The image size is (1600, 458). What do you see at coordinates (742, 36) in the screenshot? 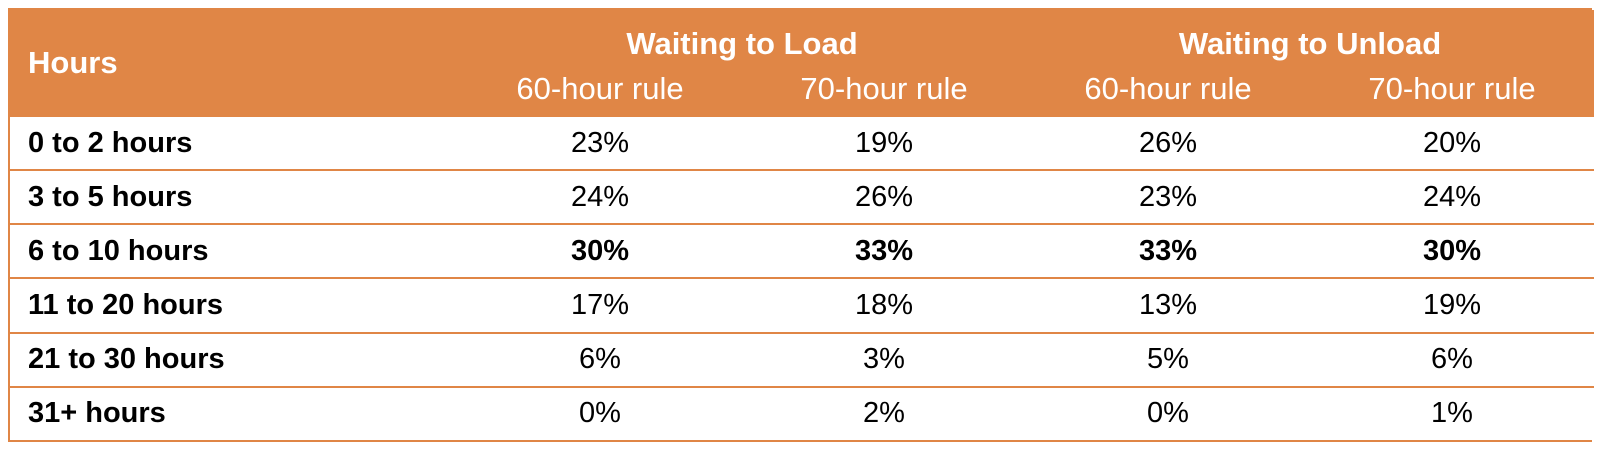
I see `group-header-waiting-to-load: Waiting to Load` at bounding box center [742, 36].